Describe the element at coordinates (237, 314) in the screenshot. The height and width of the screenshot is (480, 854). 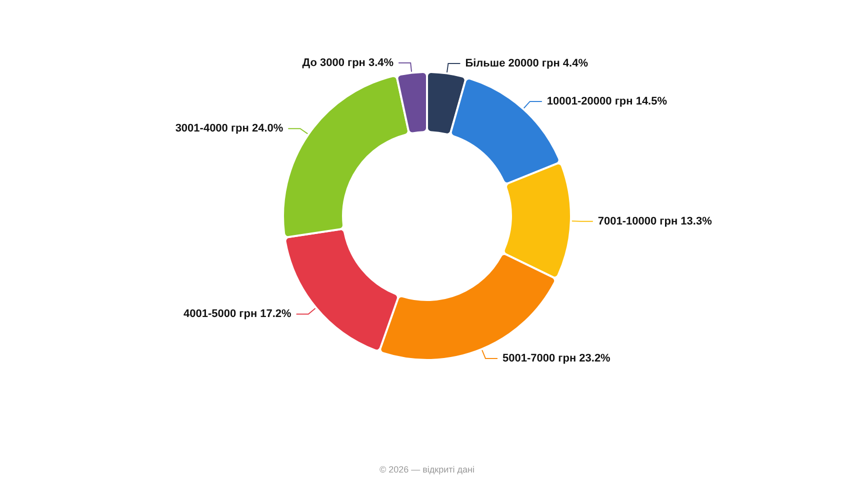
I see `slice-label: 4001-5000 грн 17.2%` at that location.